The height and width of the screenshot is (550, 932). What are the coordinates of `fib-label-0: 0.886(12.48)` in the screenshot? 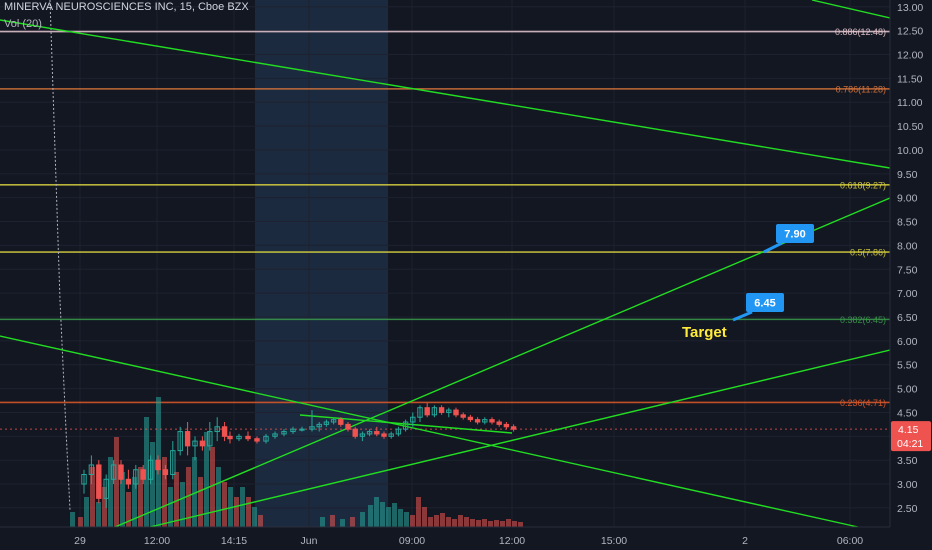 It's located at (860, 32).